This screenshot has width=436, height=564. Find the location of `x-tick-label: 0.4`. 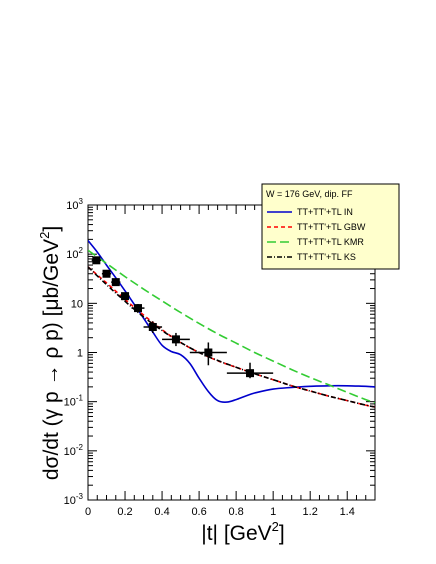

x-tick-label: 0.4 is located at coordinates (161, 512).